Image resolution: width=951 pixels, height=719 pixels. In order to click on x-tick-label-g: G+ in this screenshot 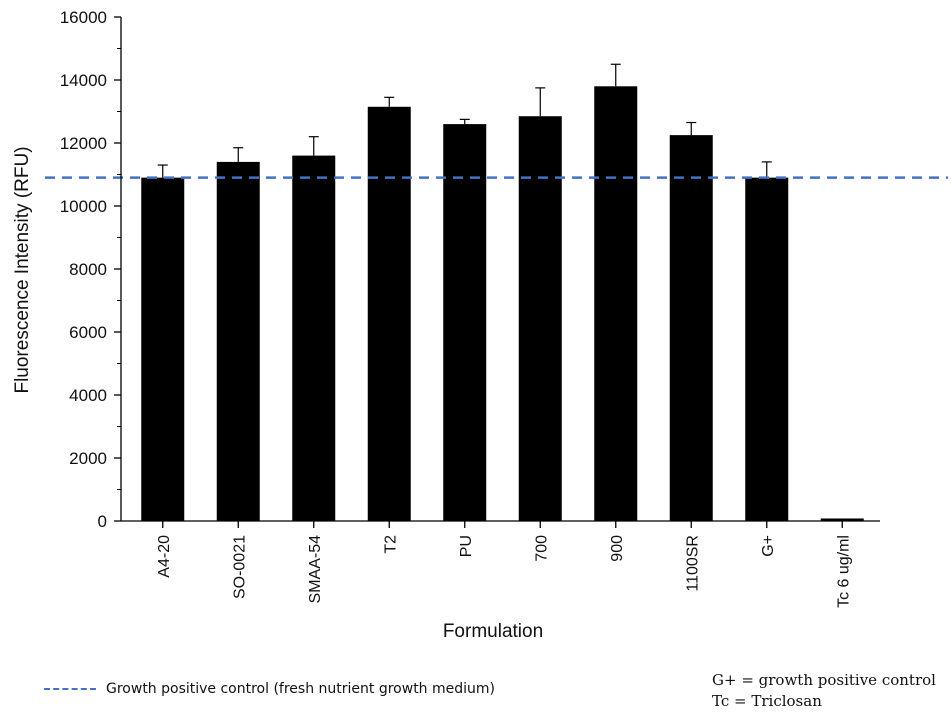, I will do `click(768, 546)`.